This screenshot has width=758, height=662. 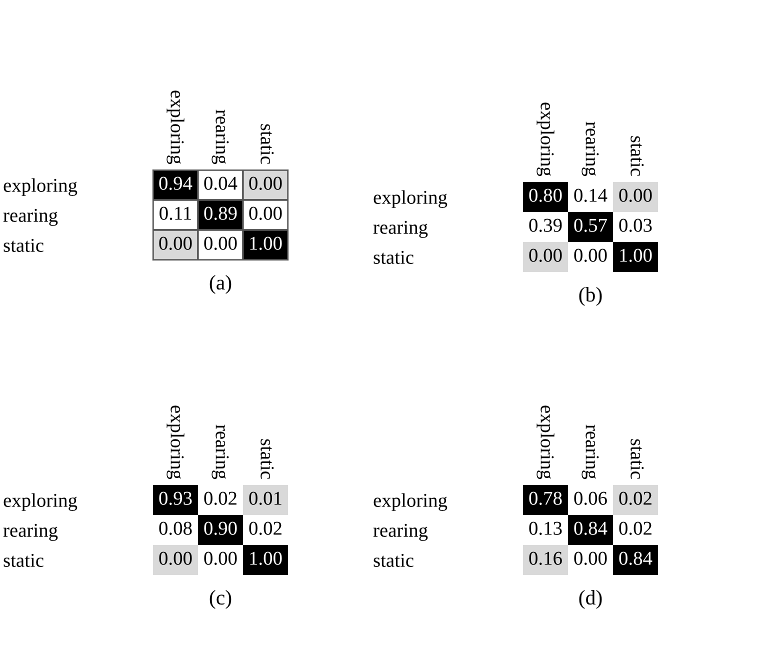 I want to click on text: (d), so click(x=590, y=599).